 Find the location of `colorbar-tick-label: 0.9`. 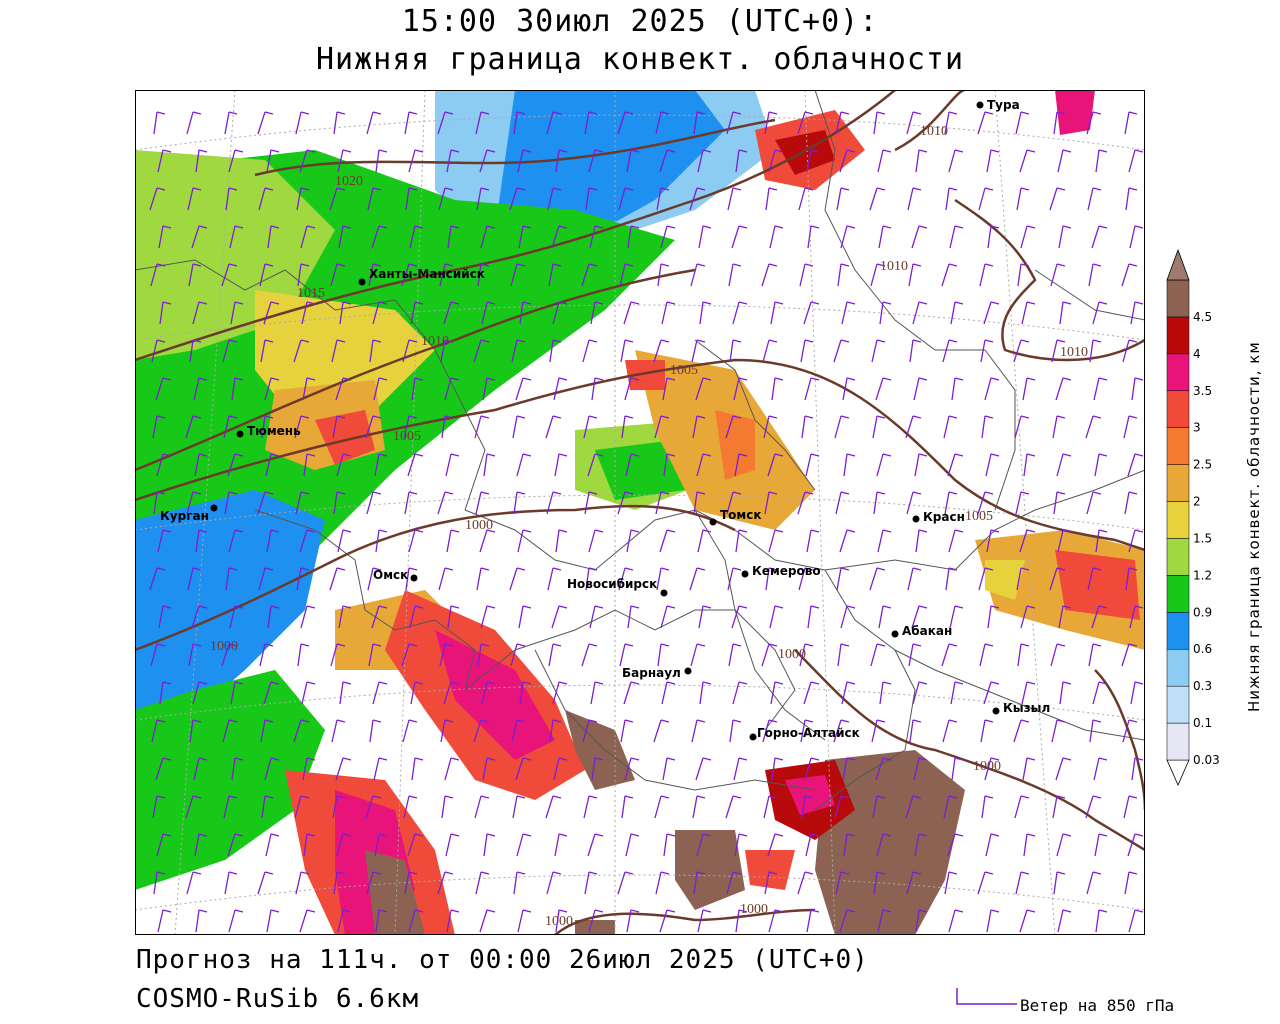

colorbar-tick-label: 0.9 is located at coordinates (1202, 612).